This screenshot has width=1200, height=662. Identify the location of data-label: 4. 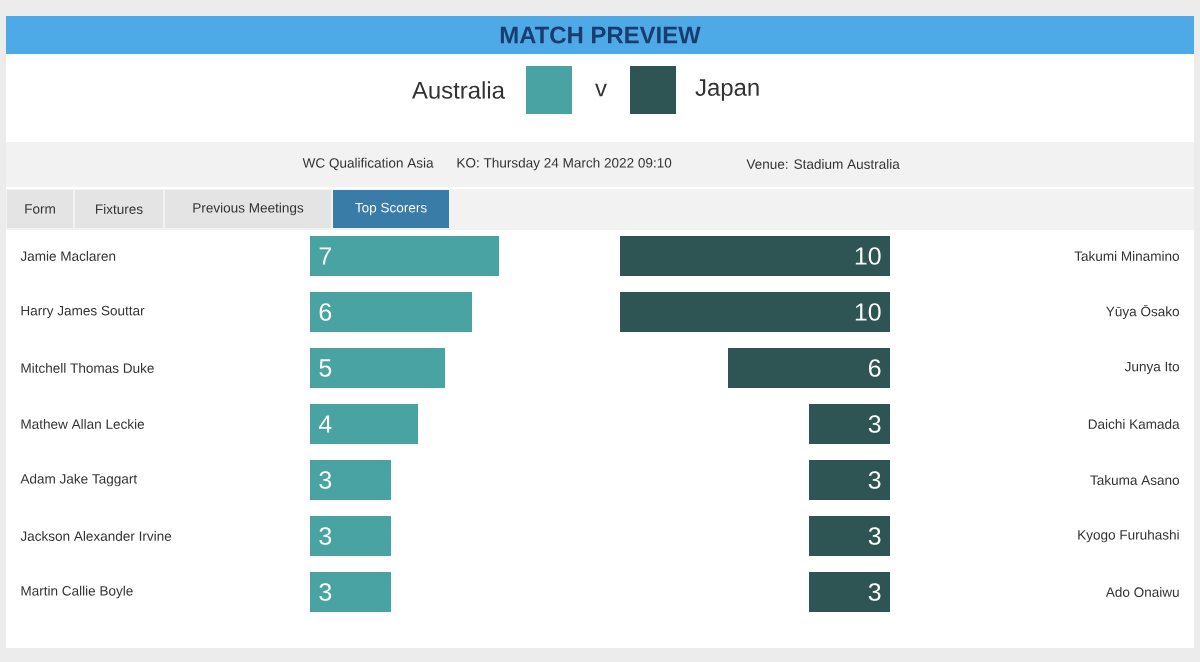
(325, 424).